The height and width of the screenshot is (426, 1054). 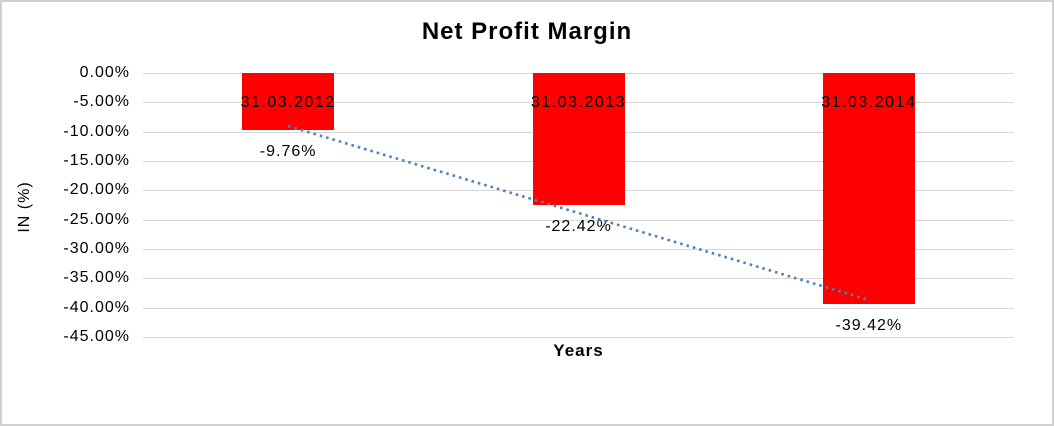 What do you see at coordinates (288, 152) in the screenshot?
I see `value-label: -9.76%` at bounding box center [288, 152].